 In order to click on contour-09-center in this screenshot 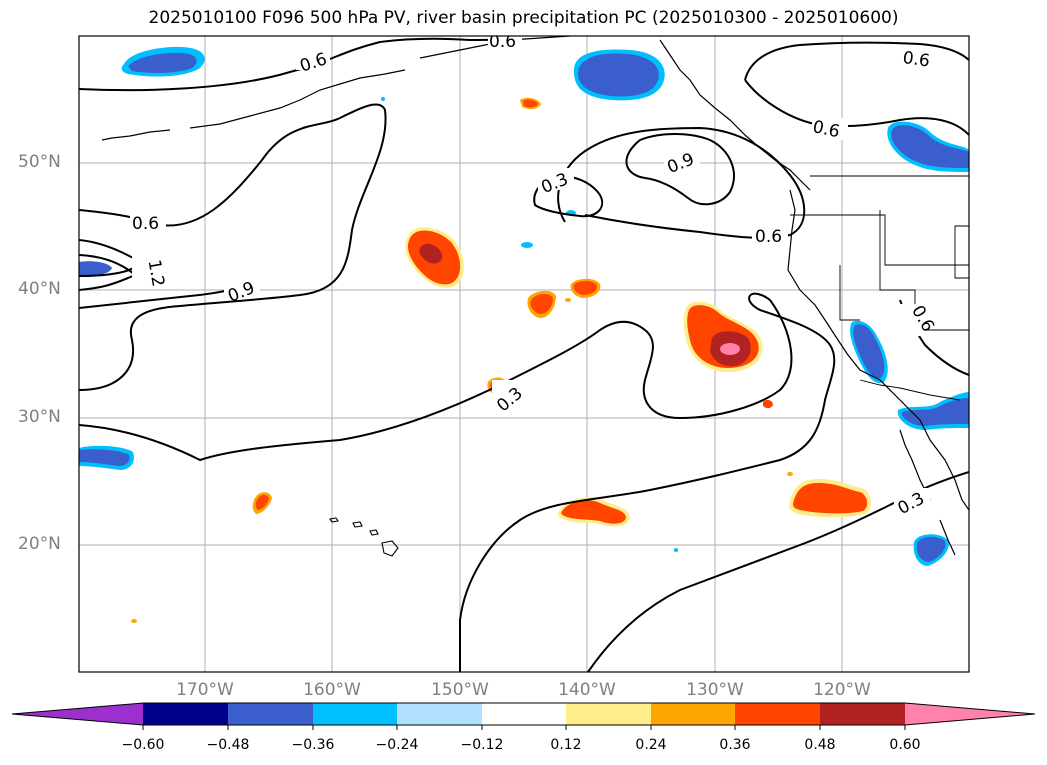, I will do `click(680, 169)`.